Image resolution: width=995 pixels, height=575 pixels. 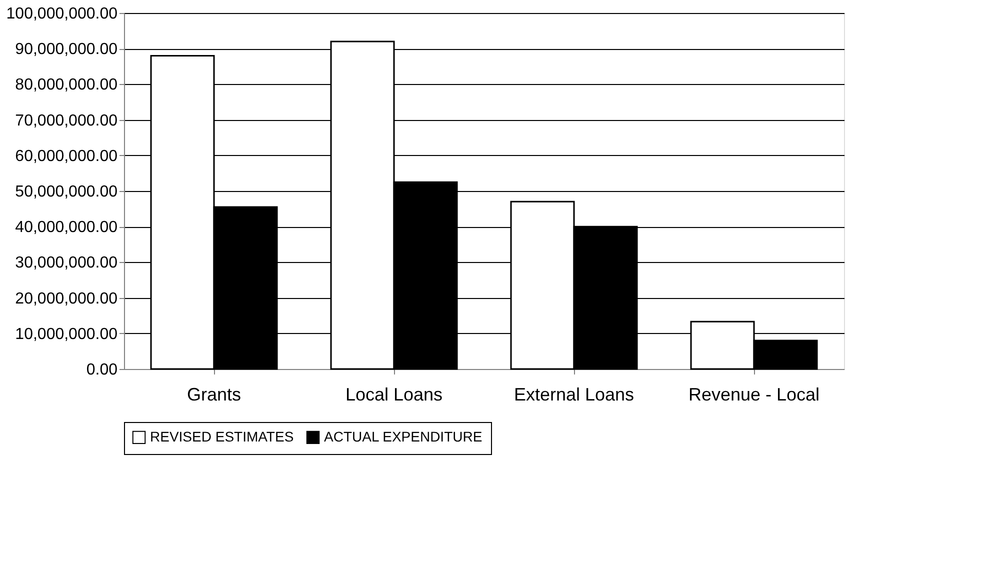 What do you see at coordinates (66, 334) in the screenshot?
I see `y-tick-label: 10,000,000.00` at bounding box center [66, 334].